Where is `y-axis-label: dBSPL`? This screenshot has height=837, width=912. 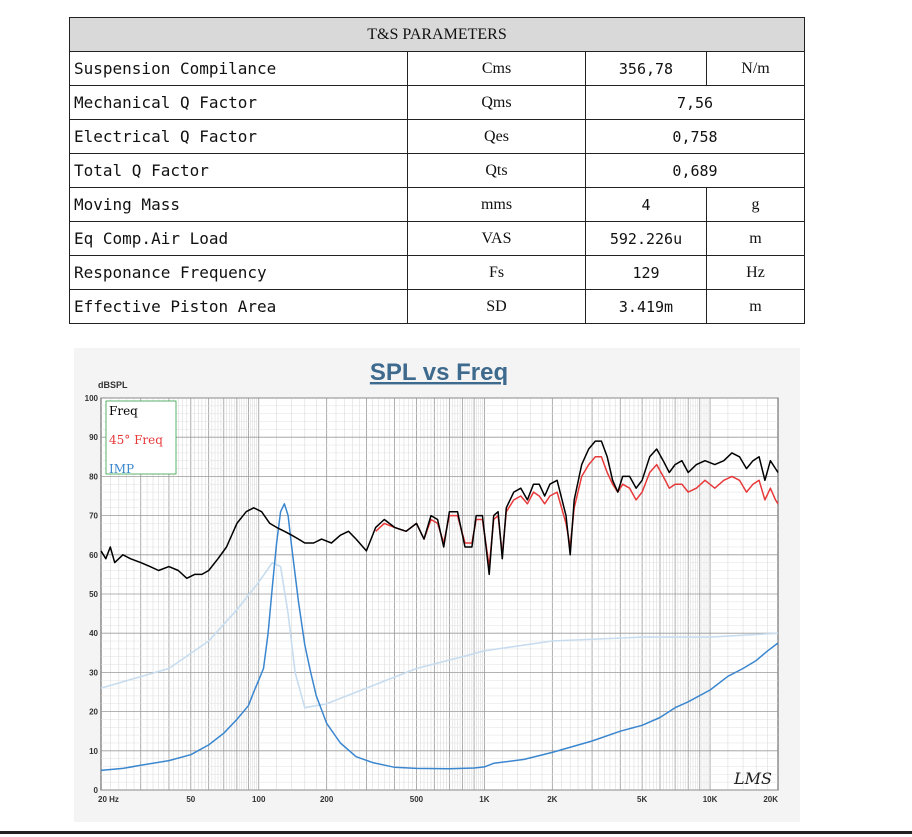
y-axis-label: dBSPL is located at coordinates (113, 385).